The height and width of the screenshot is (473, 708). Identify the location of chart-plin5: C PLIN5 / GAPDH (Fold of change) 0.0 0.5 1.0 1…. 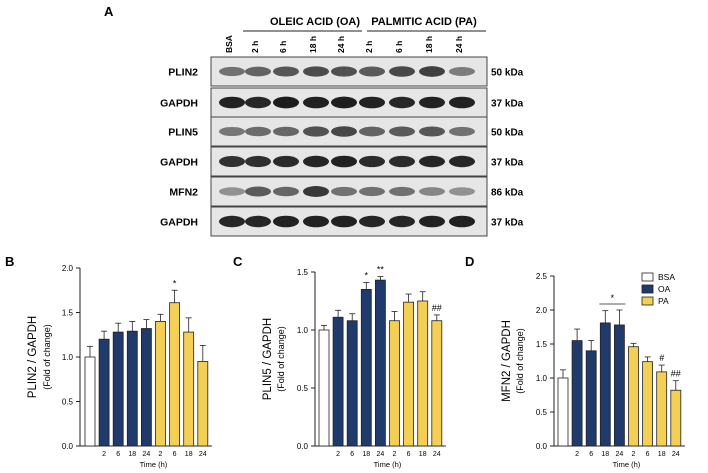
(339, 361).